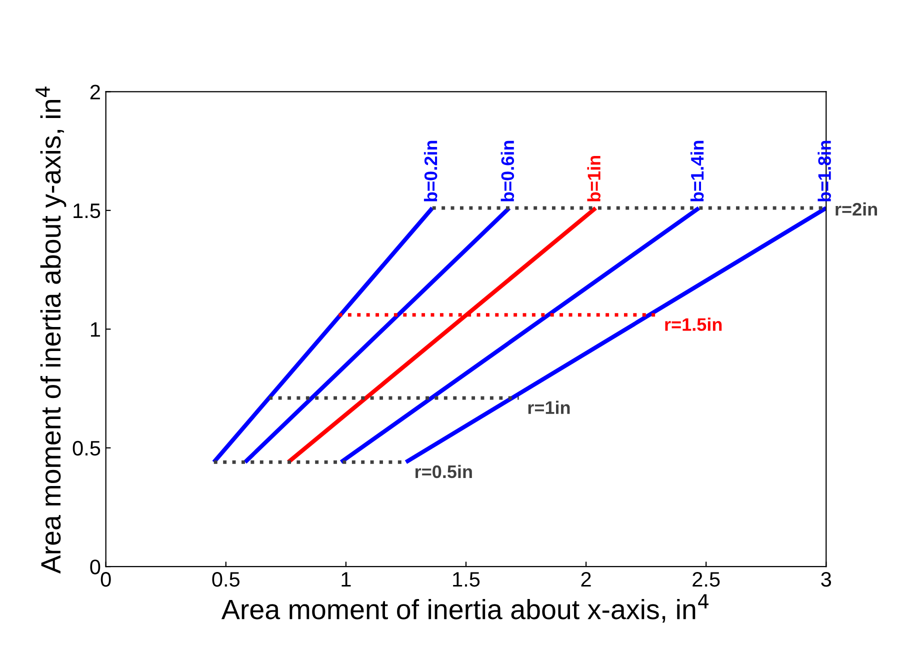 Image resolution: width=897 pixels, height=655 pixels. What do you see at coordinates (826, 579) in the screenshot?
I see `x-tick-label: 3` at bounding box center [826, 579].